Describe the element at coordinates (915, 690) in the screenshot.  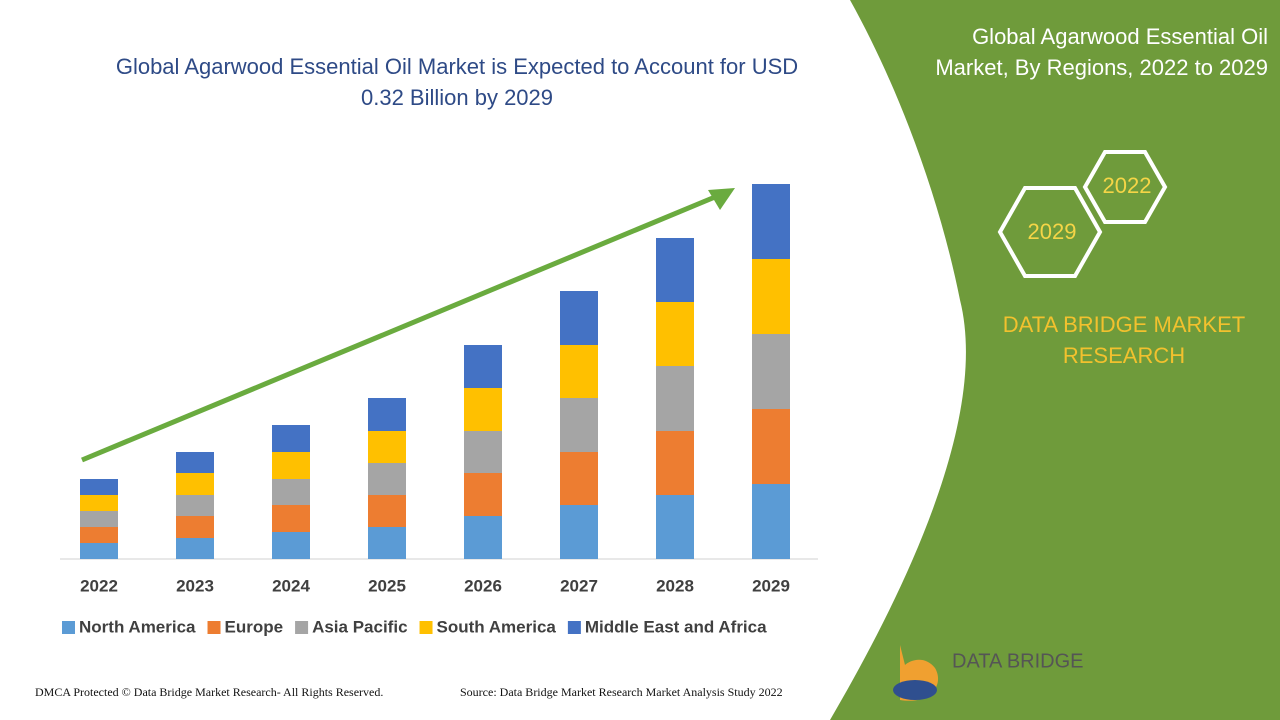
I see `logo-mark` at that location.